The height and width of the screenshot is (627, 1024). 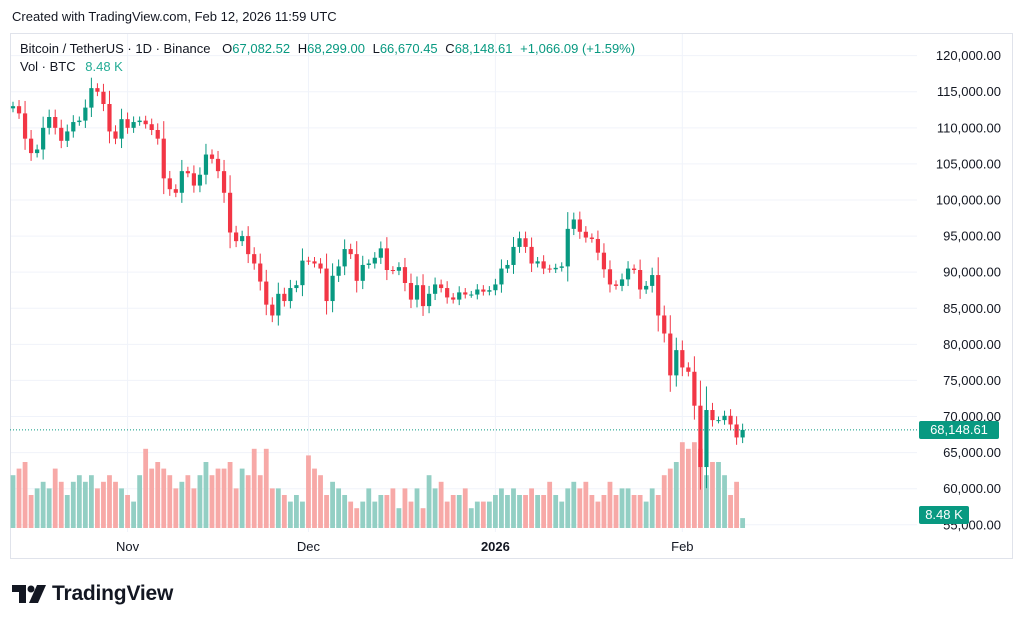 I want to click on time-tick-label: Feb, so click(x=682, y=546).